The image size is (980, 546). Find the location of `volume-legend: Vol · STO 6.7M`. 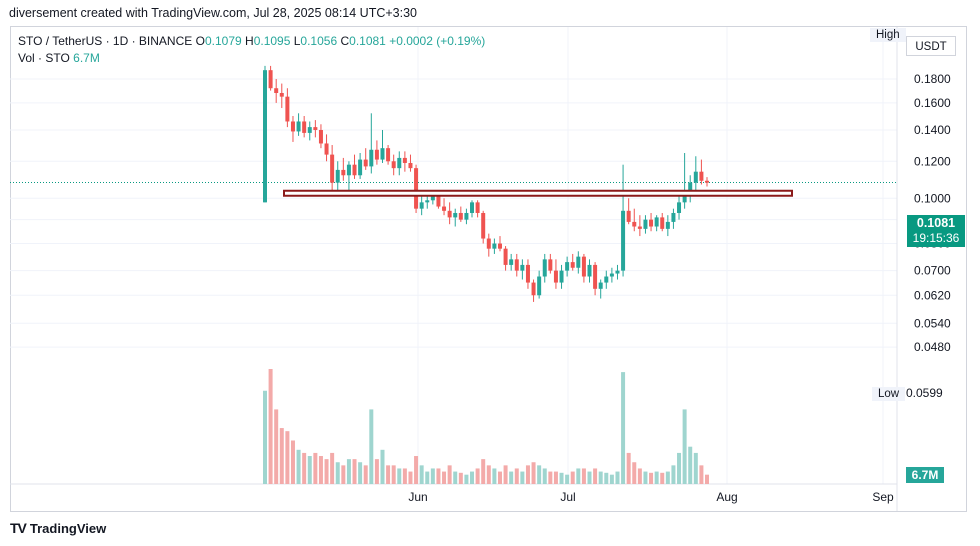

volume-legend: Vol · STO 6.7M is located at coordinates (59, 58).